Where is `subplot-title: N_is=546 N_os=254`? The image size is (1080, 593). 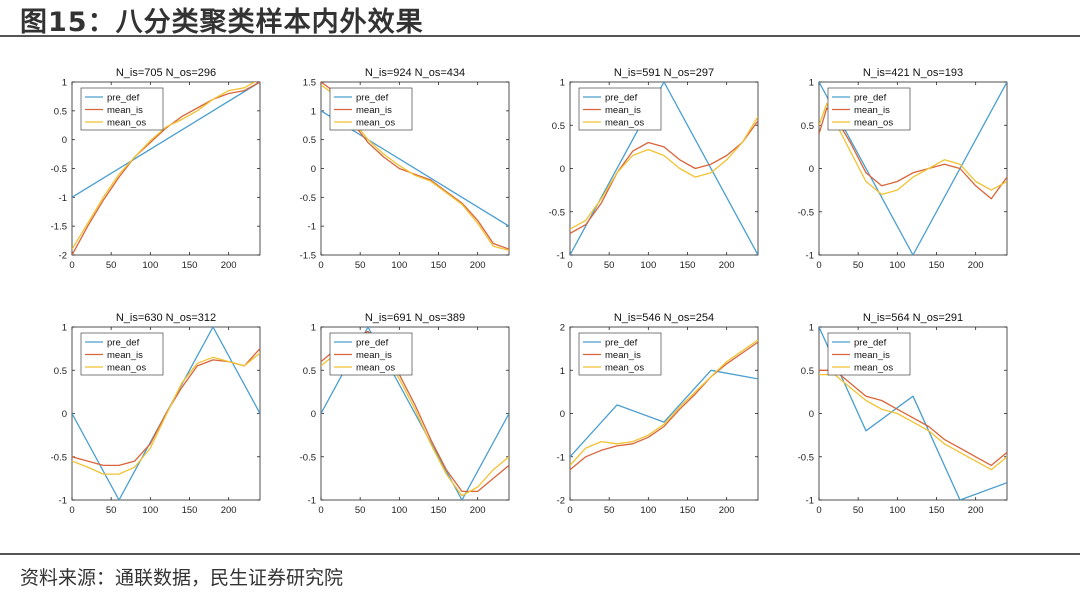
subplot-title: N_is=546 N_os=254 is located at coordinates (664, 318).